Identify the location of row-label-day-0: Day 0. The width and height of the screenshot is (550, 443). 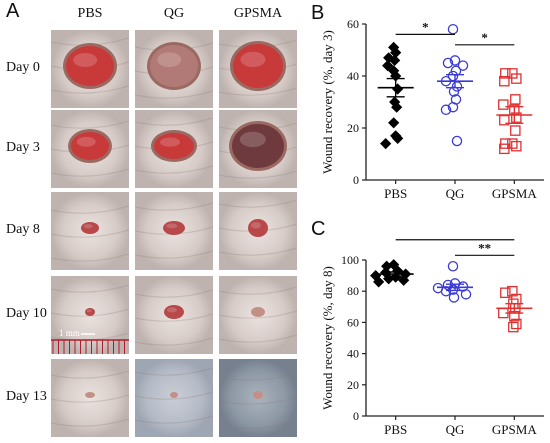
(23, 67).